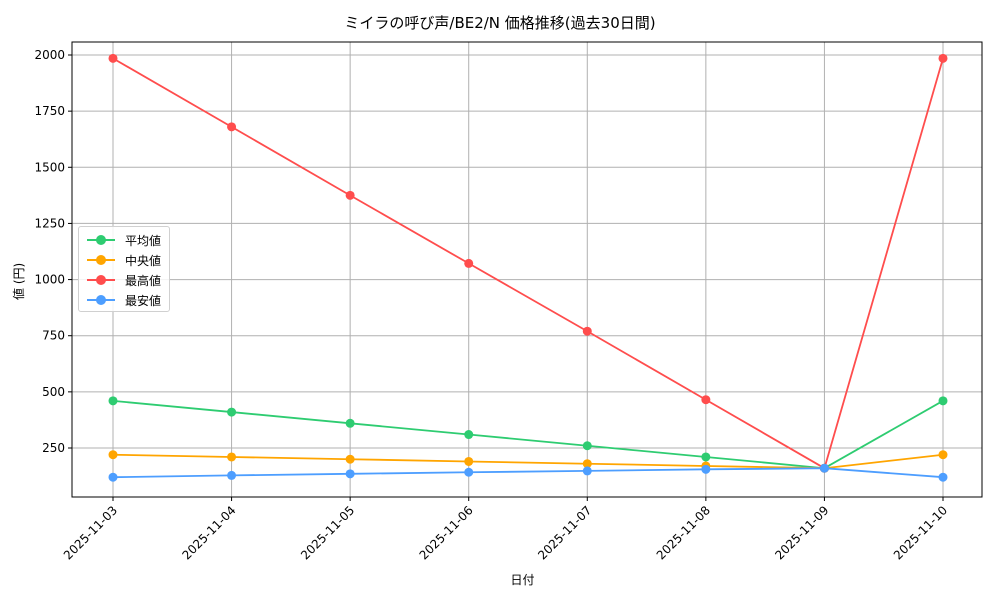 Image resolution: width=1000 pixels, height=600 pixels. I want to click on x-tick-label: 2025-11-03, so click(90, 532).